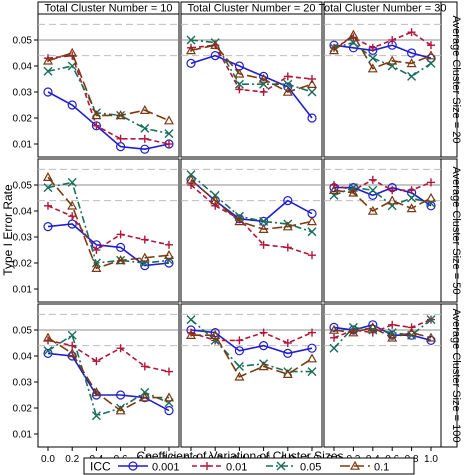 This screenshot has width=472, height=475. I want to click on x-tick-label: 0.0, so click(48, 459).